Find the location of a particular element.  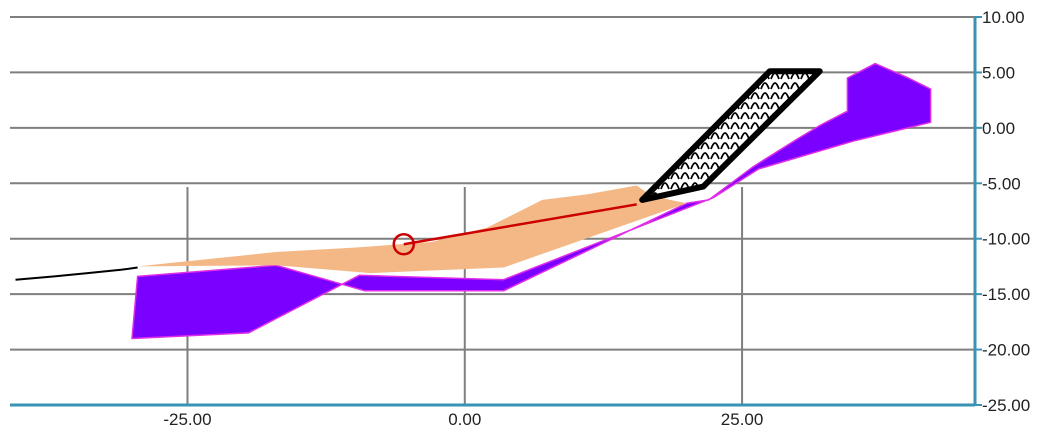

slip-line is located at coordinates (520, 224).